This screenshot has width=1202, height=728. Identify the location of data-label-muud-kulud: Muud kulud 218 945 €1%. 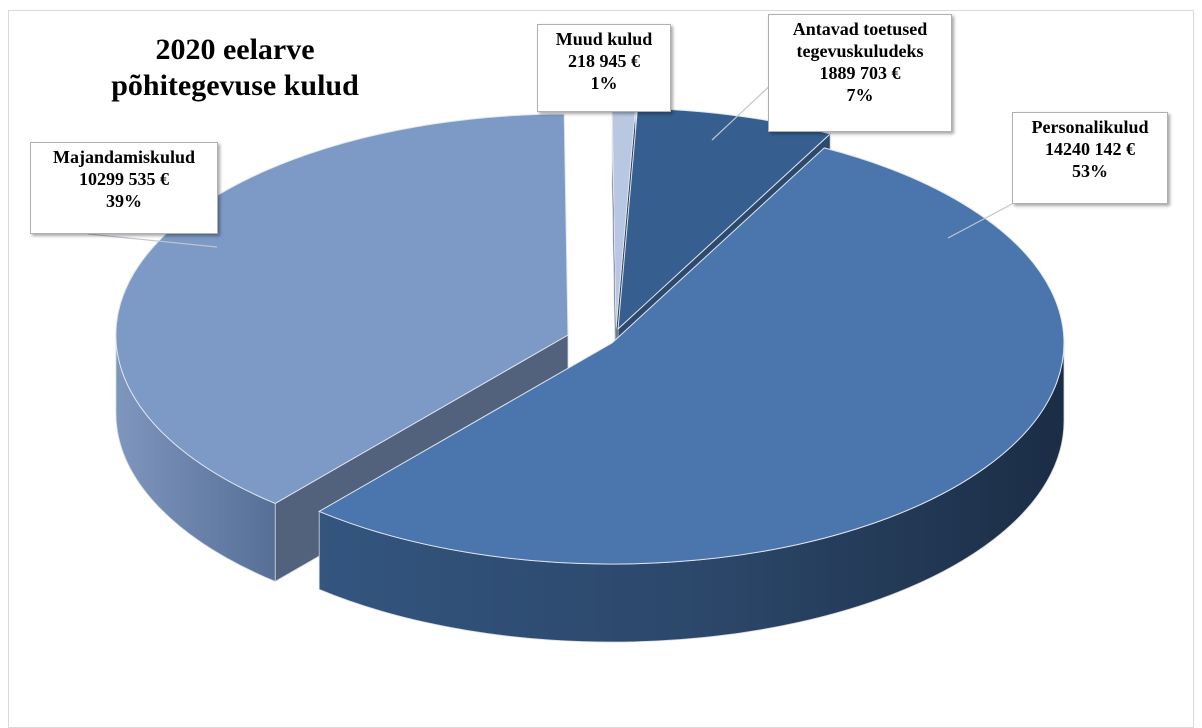
(604, 68).